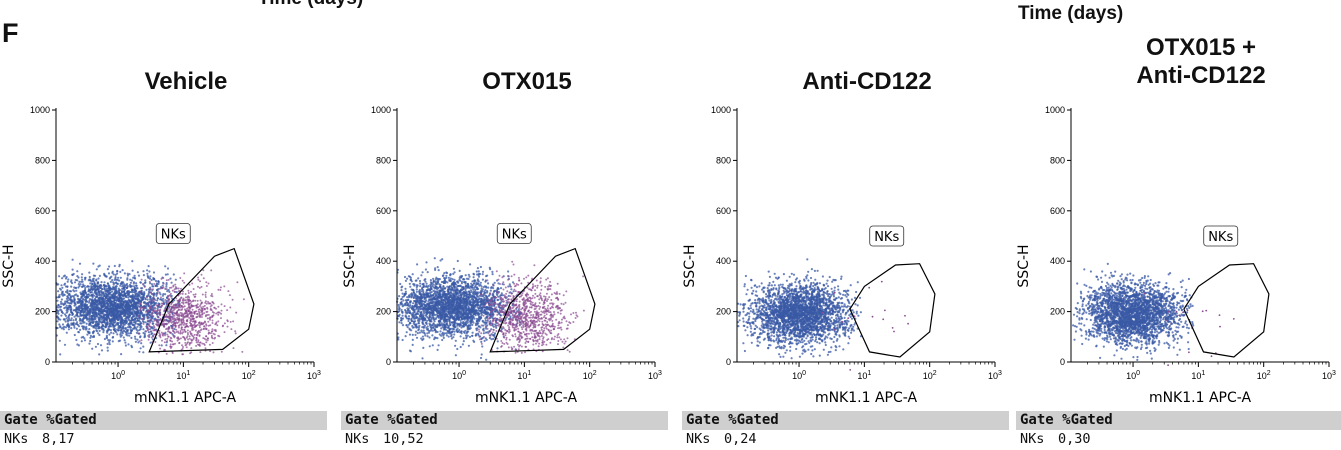 This screenshot has height=450, width=1341. I want to click on time-days-fragment-left: Time (days), so click(310, 5).